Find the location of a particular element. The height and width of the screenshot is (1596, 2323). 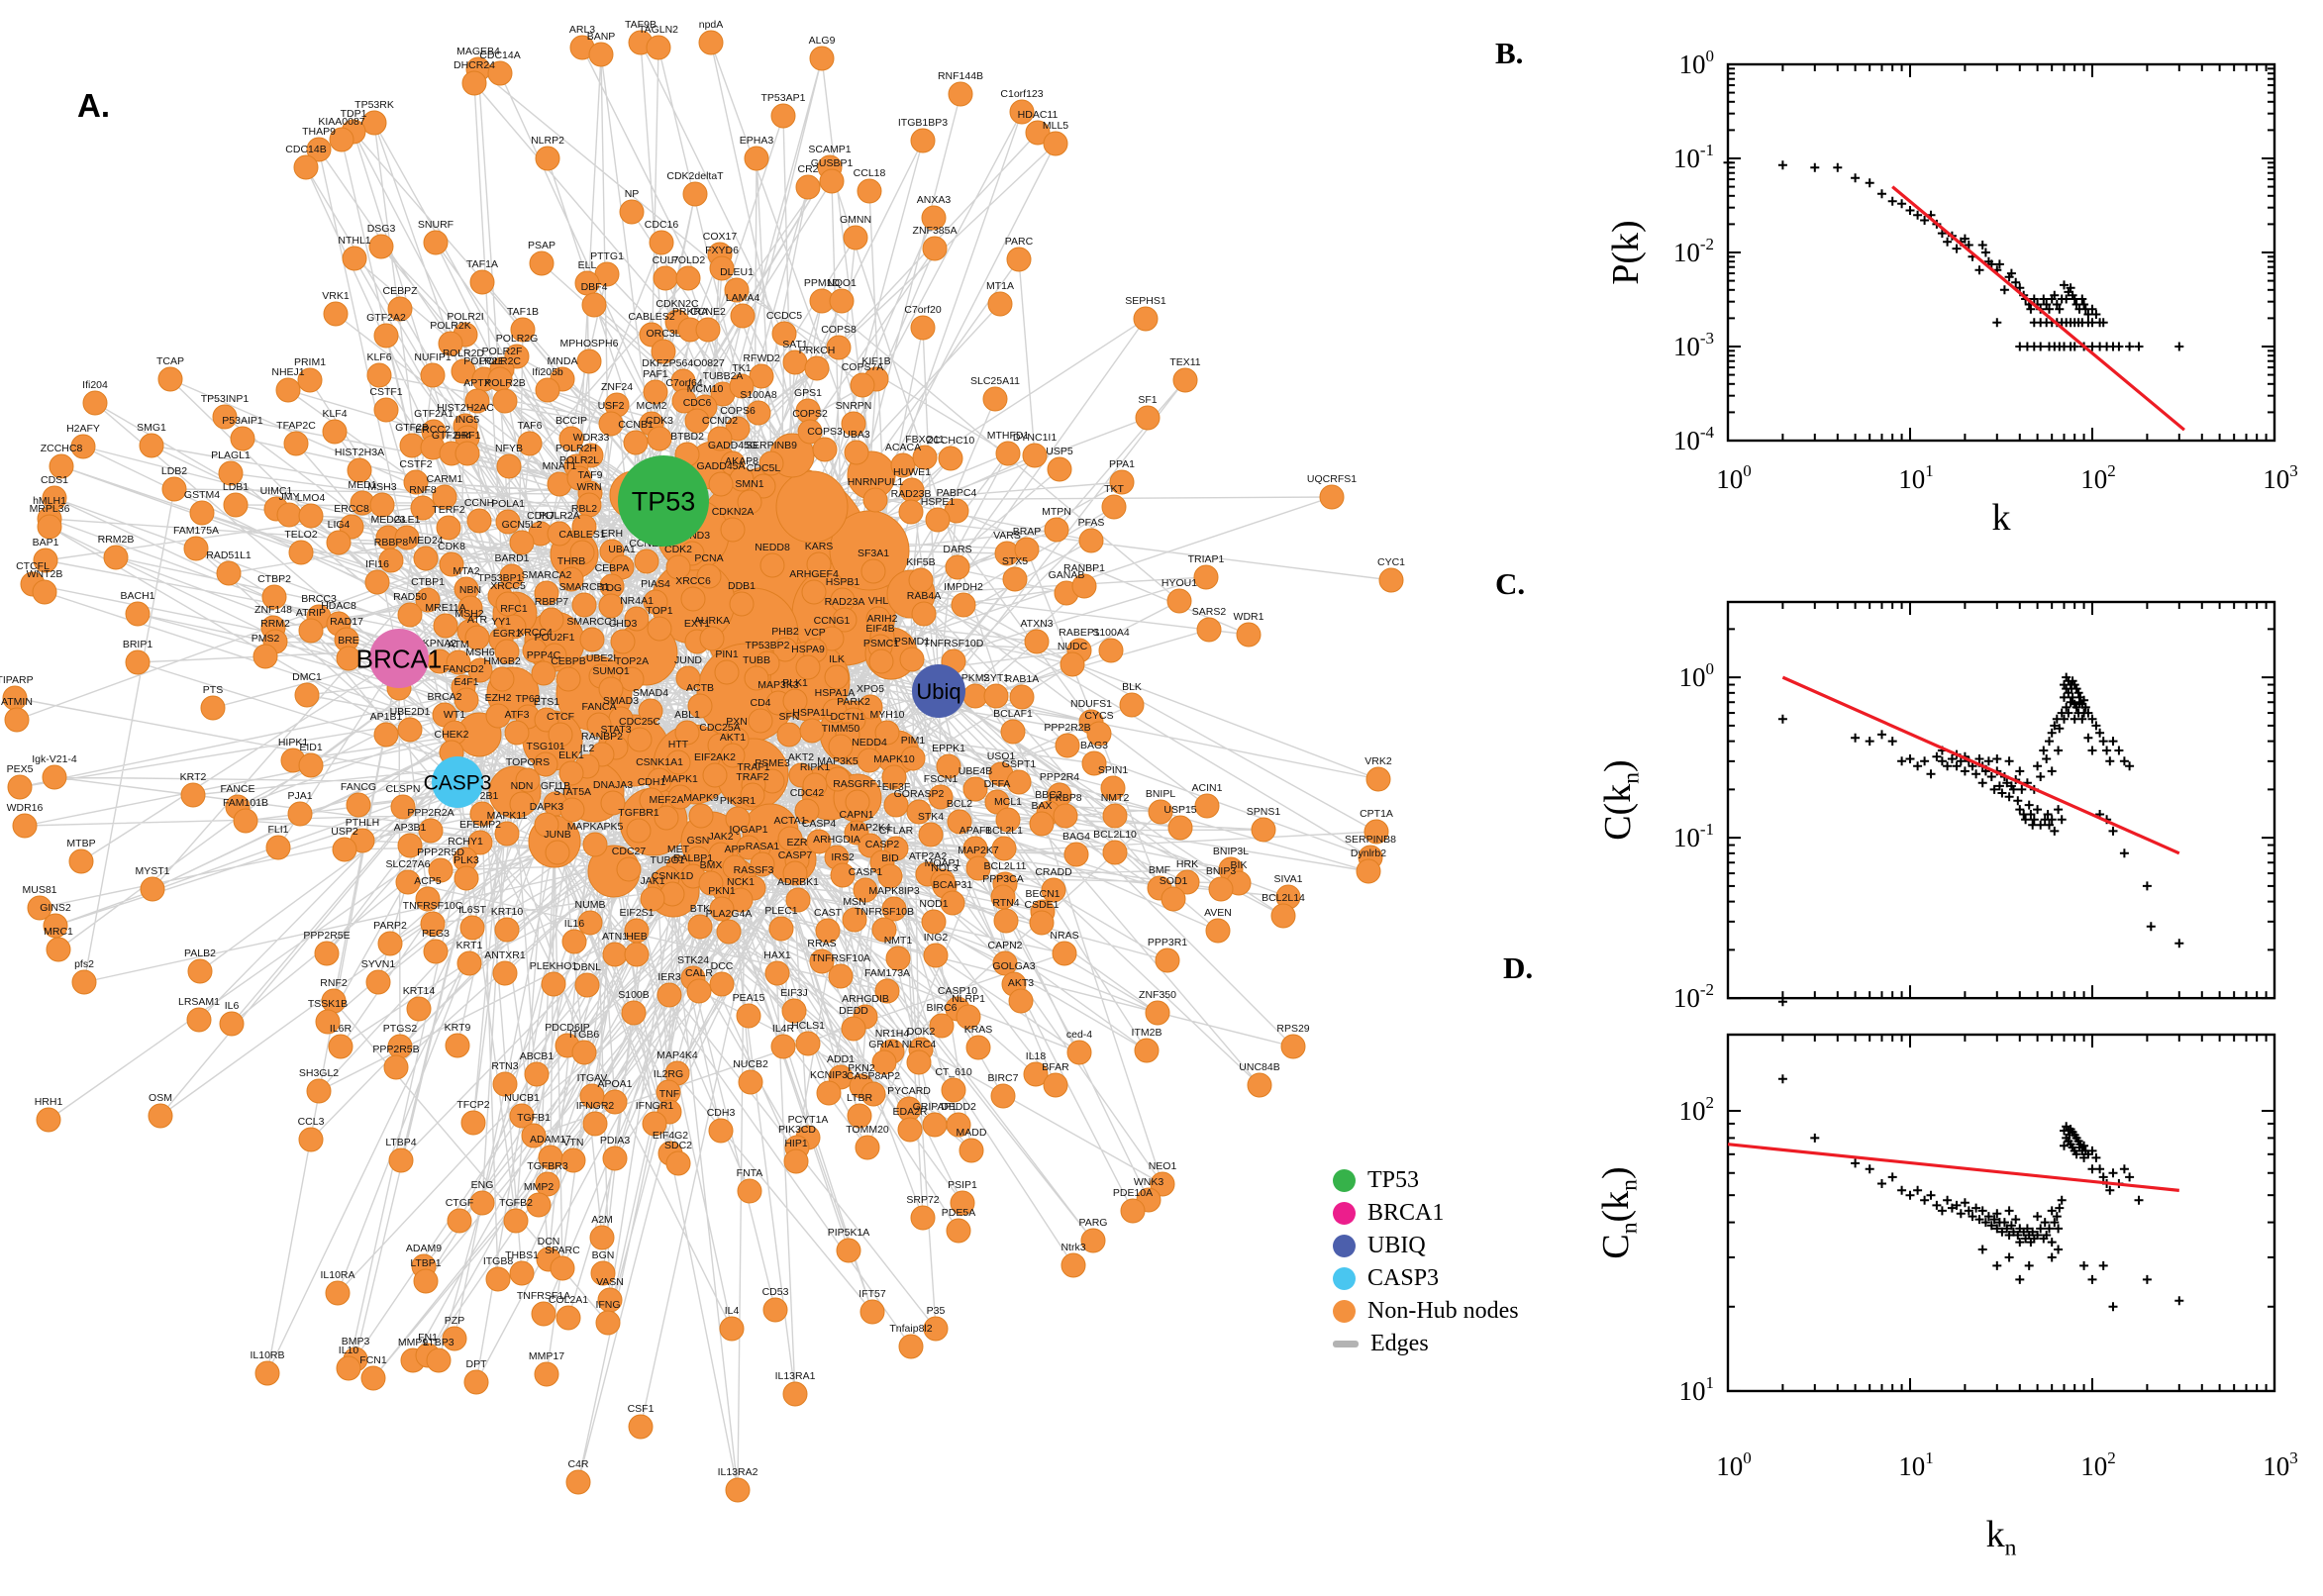

network-node-label: SYVN1 is located at coordinates (379, 964).